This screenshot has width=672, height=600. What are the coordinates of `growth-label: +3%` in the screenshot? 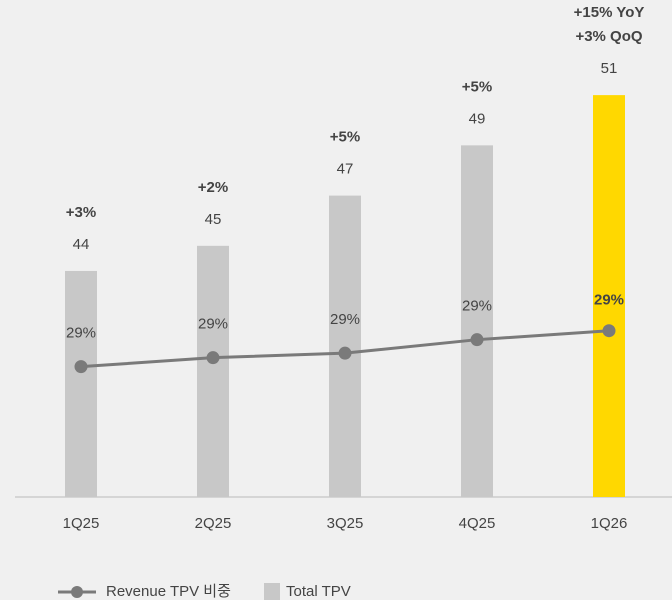 It's located at (81, 212).